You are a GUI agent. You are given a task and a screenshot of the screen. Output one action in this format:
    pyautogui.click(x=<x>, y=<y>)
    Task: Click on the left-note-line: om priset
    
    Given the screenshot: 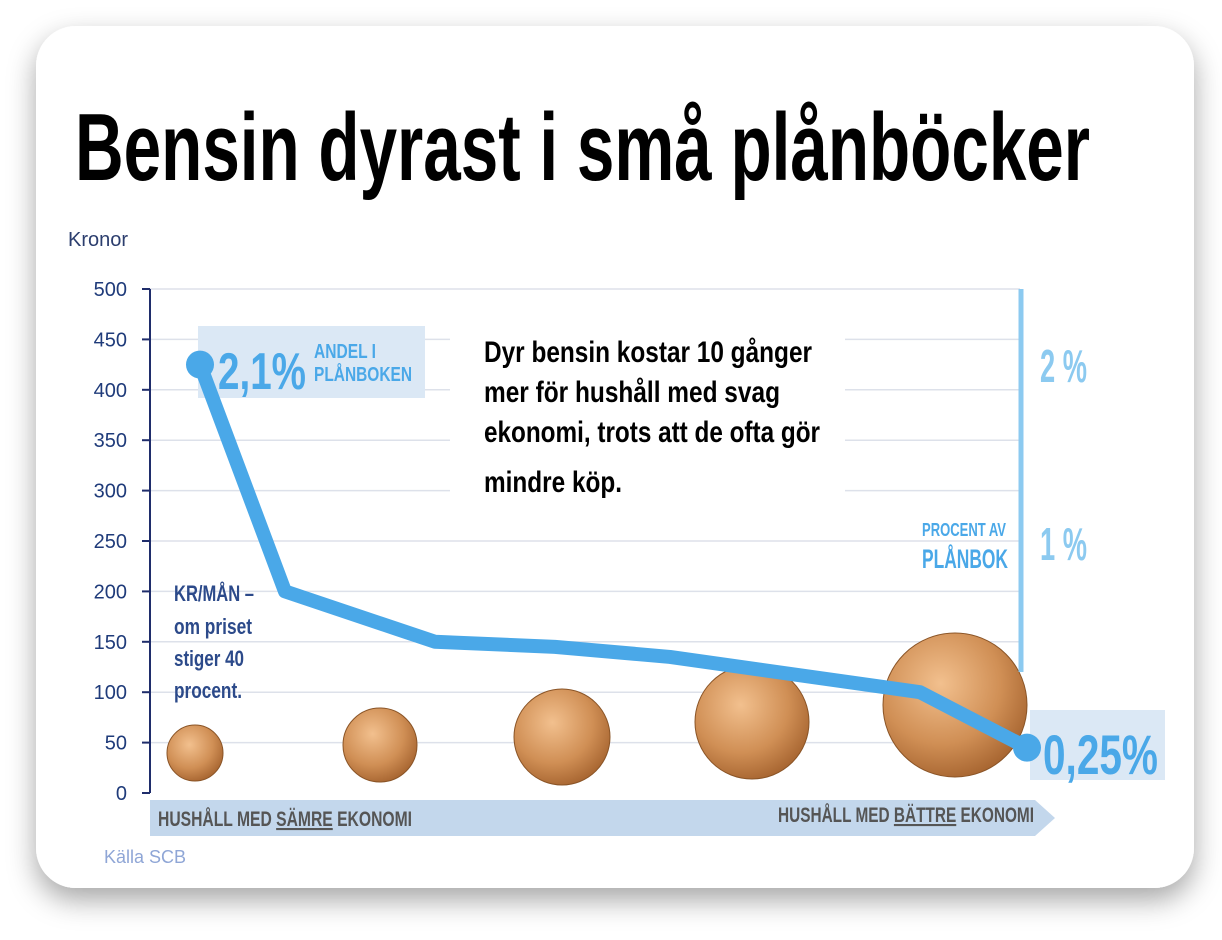 What is the action you would take?
    pyautogui.click(x=213, y=626)
    